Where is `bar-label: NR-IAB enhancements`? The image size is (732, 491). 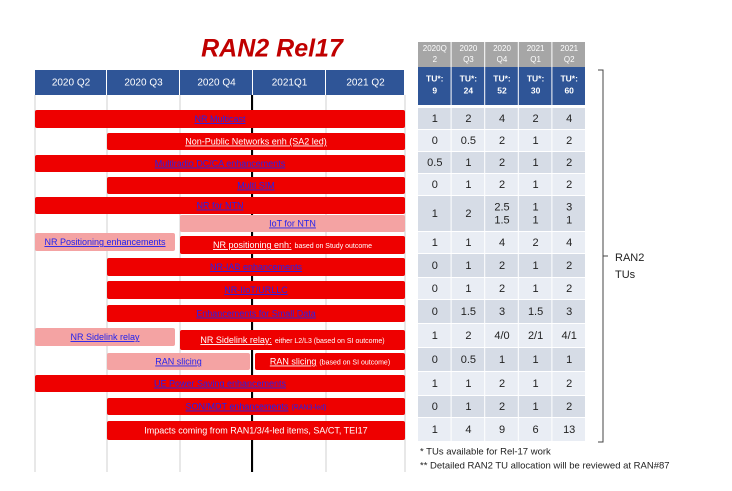
bar-label: NR-IAB enhancements is located at coordinates (256, 267).